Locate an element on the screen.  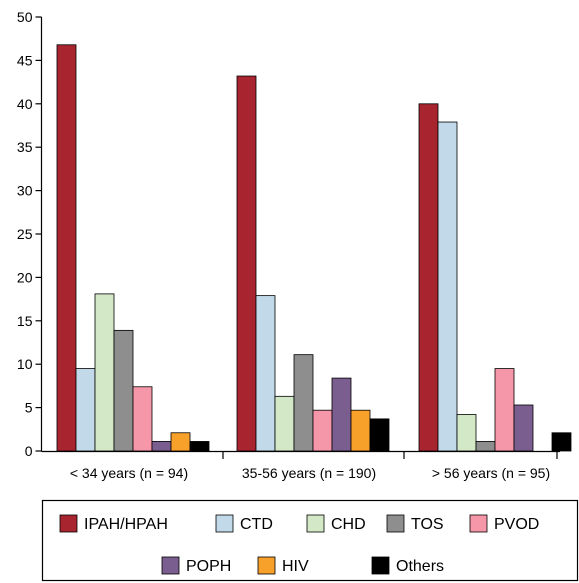
legend-label-hiv: HIV is located at coordinates (295, 566).